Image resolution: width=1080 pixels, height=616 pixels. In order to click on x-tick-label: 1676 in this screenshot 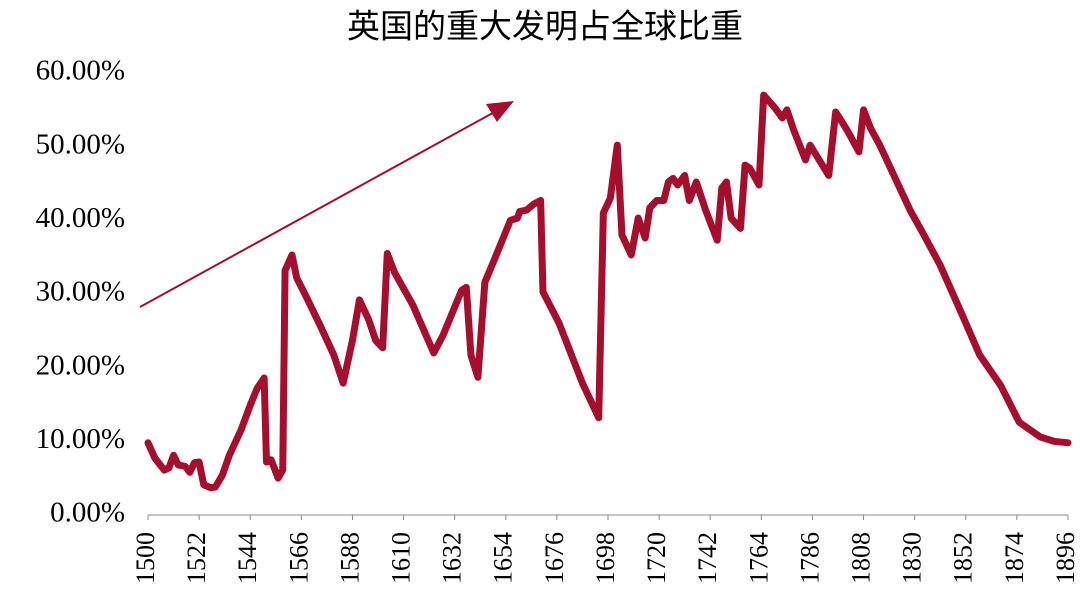, I will do `click(554, 558)`.